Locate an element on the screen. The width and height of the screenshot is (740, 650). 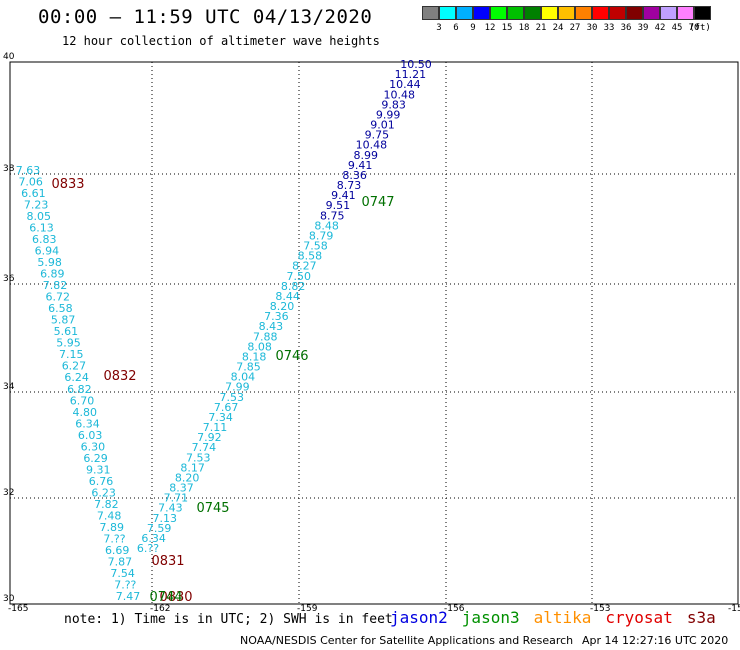
track-a-value: 6.82 is located at coordinates (79, 389).